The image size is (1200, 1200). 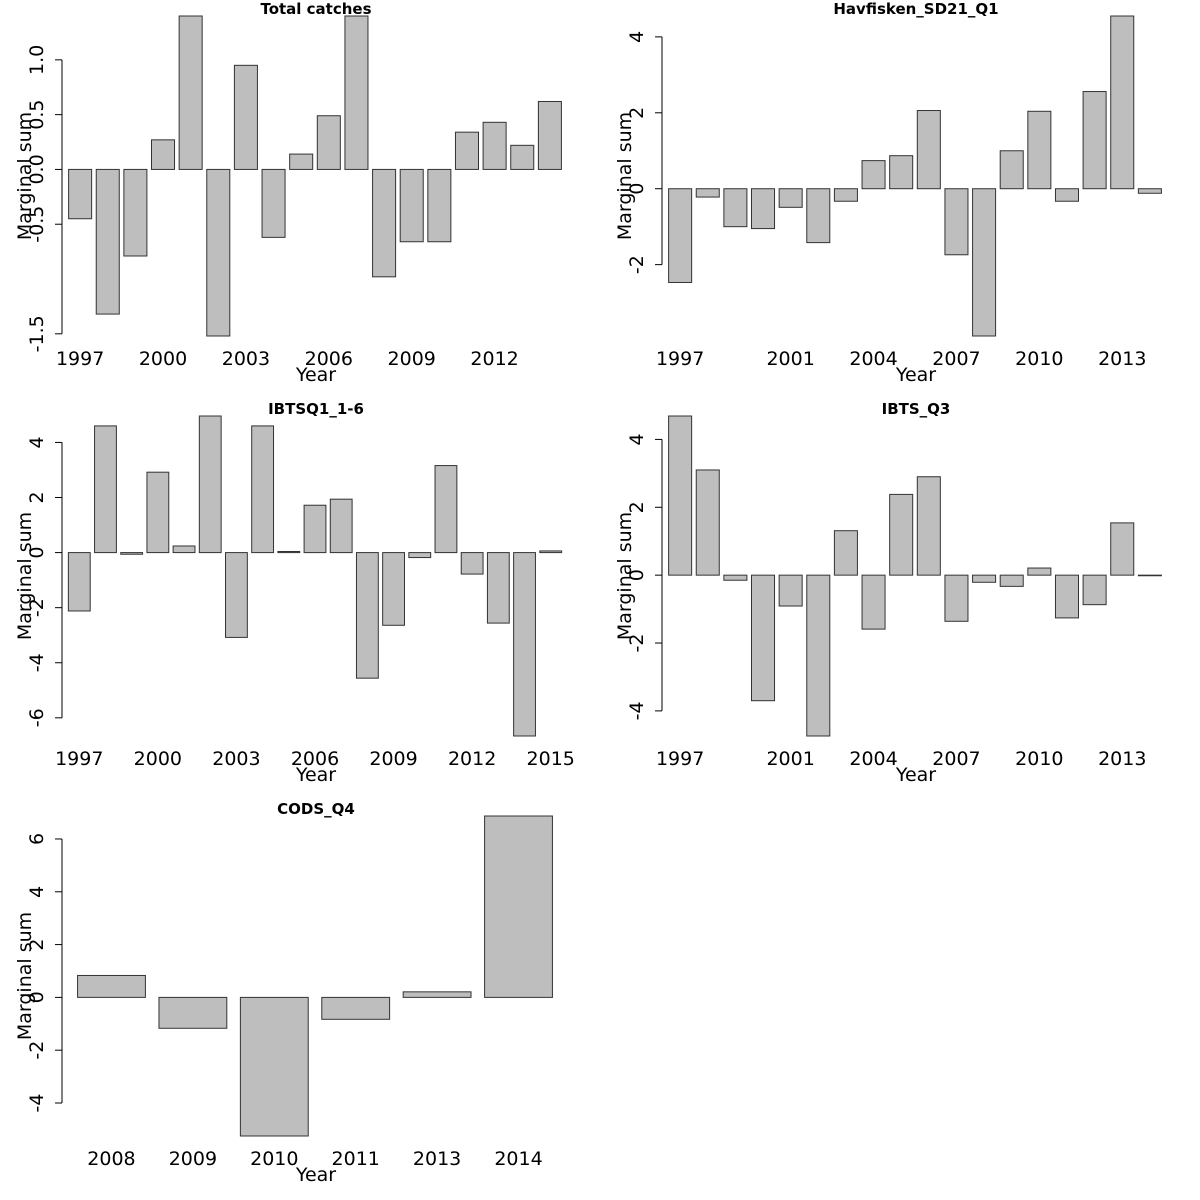 What do you see at coordinates (37, 839) in the screenshot?
I see `y-tick-label: 6` at bounding box center [37, 839].